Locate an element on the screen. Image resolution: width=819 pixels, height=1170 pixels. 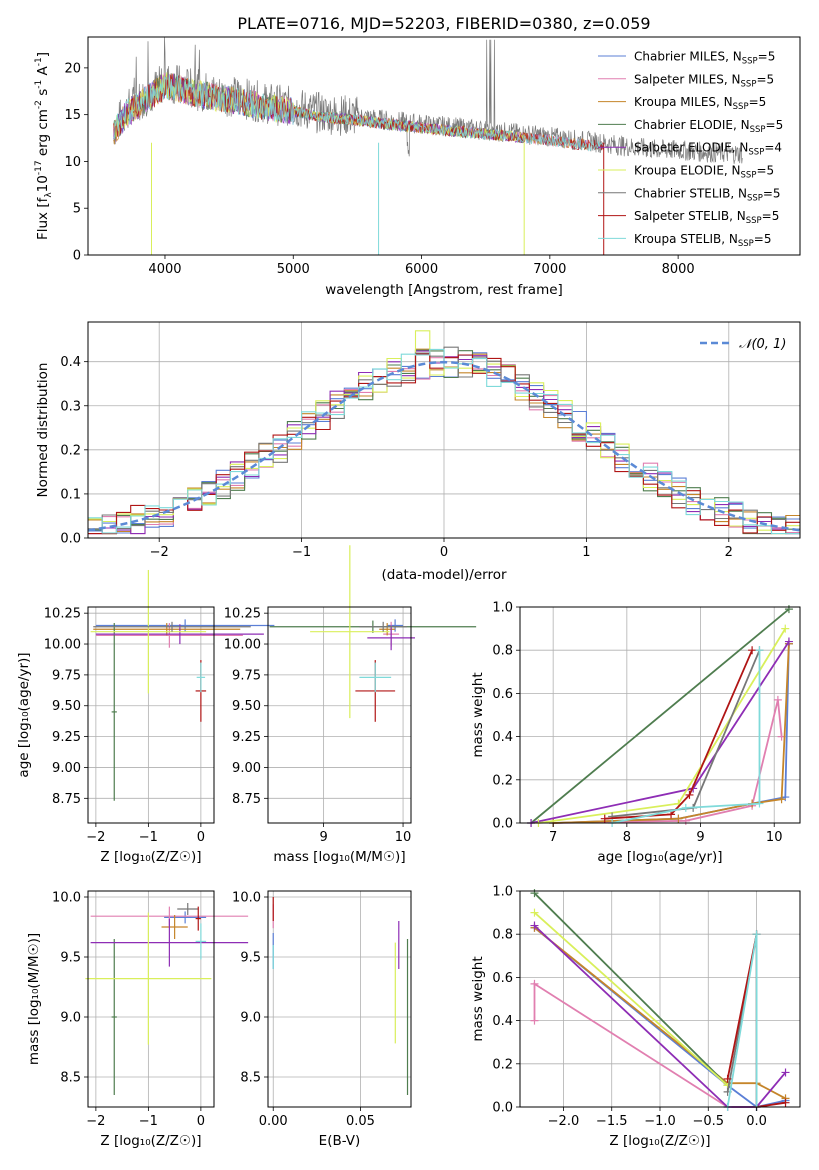
y-tick-label: 10.00 is located at coordinates (242, 645).